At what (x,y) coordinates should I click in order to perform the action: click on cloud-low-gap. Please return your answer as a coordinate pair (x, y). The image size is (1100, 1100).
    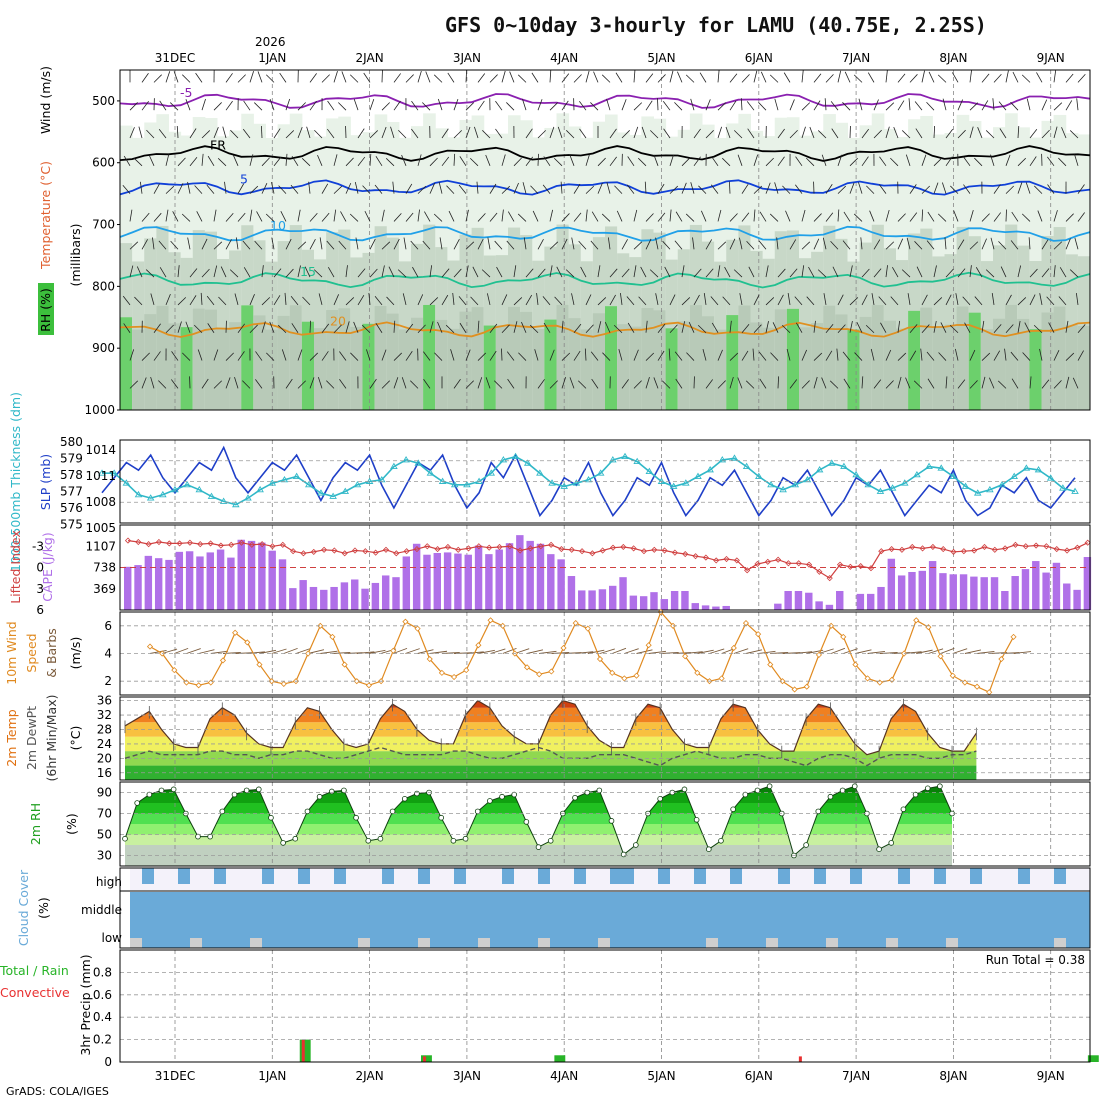
    Looking at the image, I should click on (892, 943).